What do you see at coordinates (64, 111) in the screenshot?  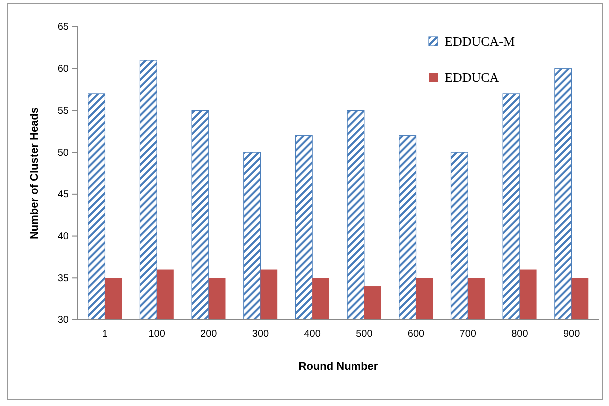 I see `y-tick-label: 55` at bounding box center [64, 111].